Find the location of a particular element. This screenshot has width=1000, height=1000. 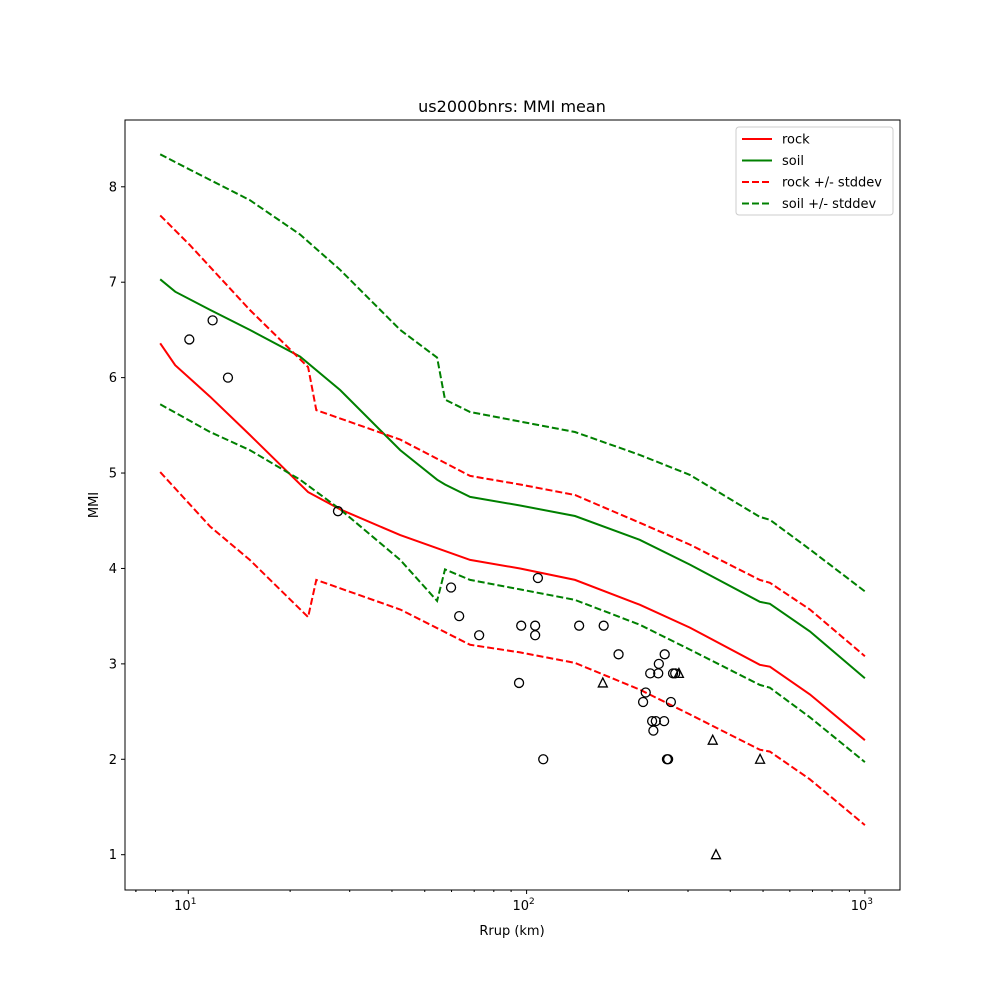

y-tick-label: 6 is located at coordinates (113, 378).